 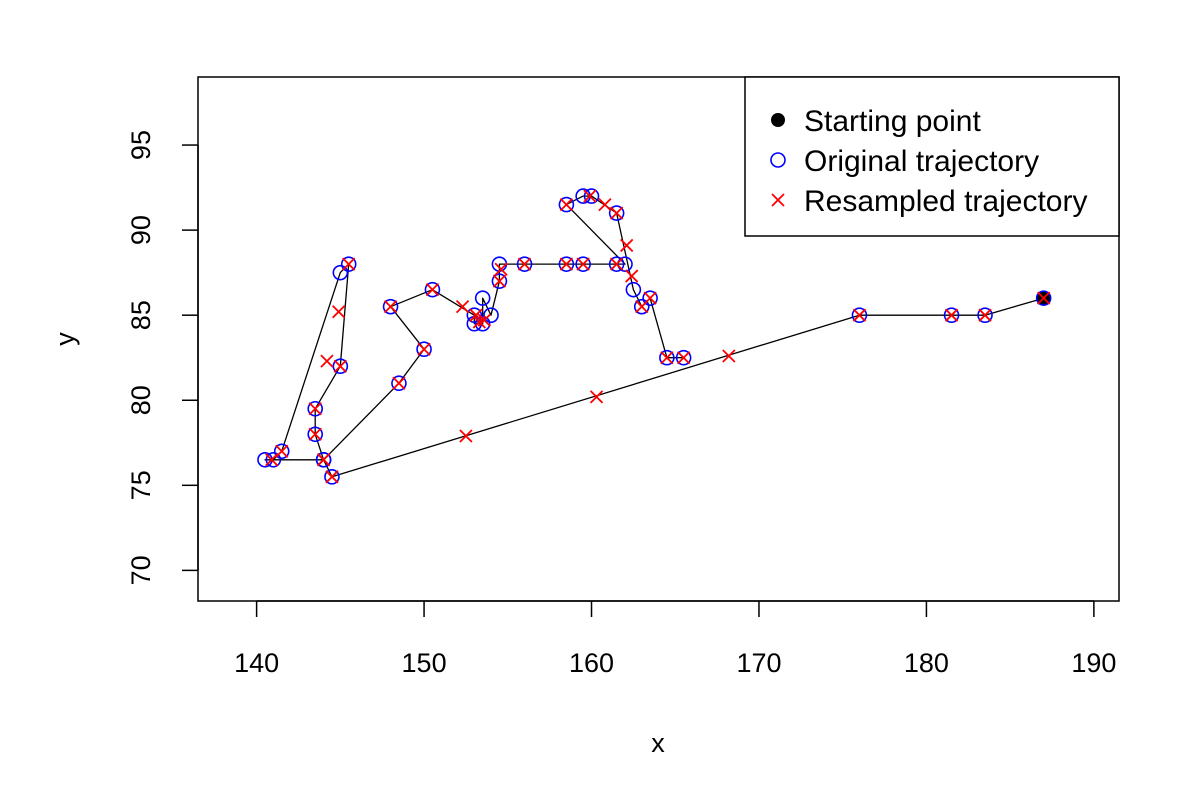 I want to click on legend-label-original: Original trajectory, so click(x=921, y=161).